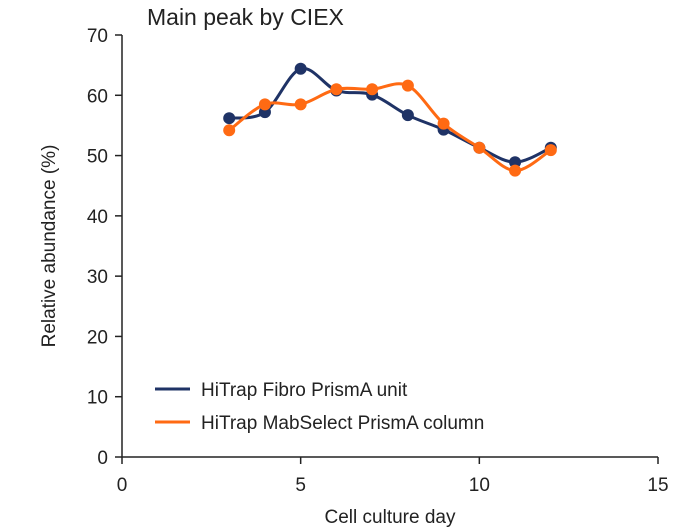 The image size is (699, 531). What do you see at coordinates (245, 17) in the screenshot?
I see `chart-title: Main peak by CIEX` at bounding box center [245, 17].